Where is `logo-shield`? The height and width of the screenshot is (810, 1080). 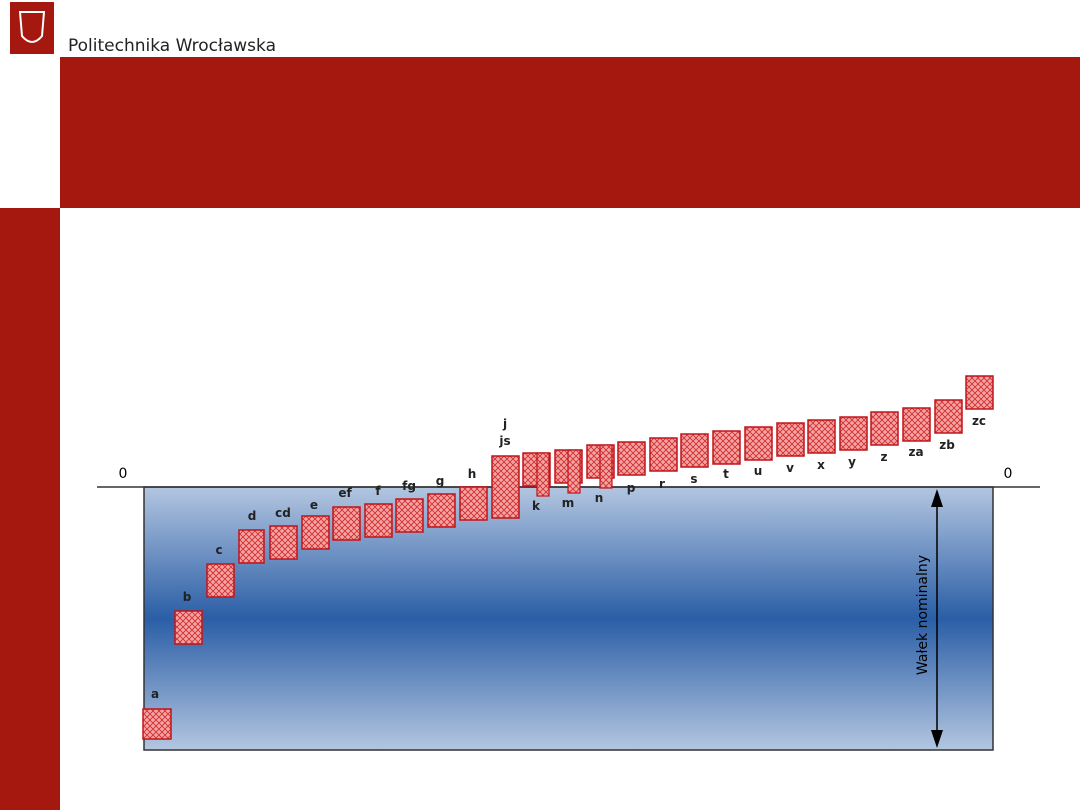
logo-shield is located at coordinates (32, 27).